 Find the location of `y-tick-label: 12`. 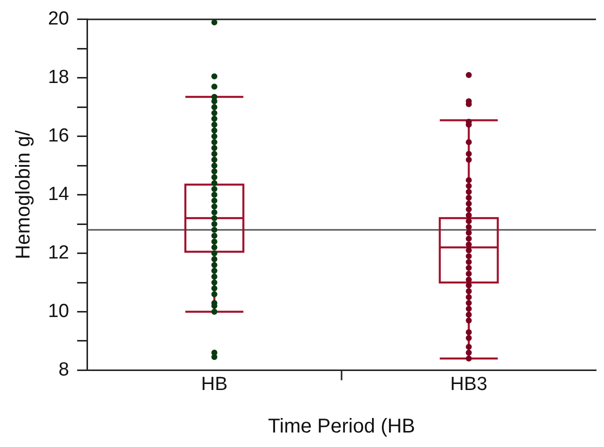

y-tick-label: 12 is located at coordinates (59, 253).